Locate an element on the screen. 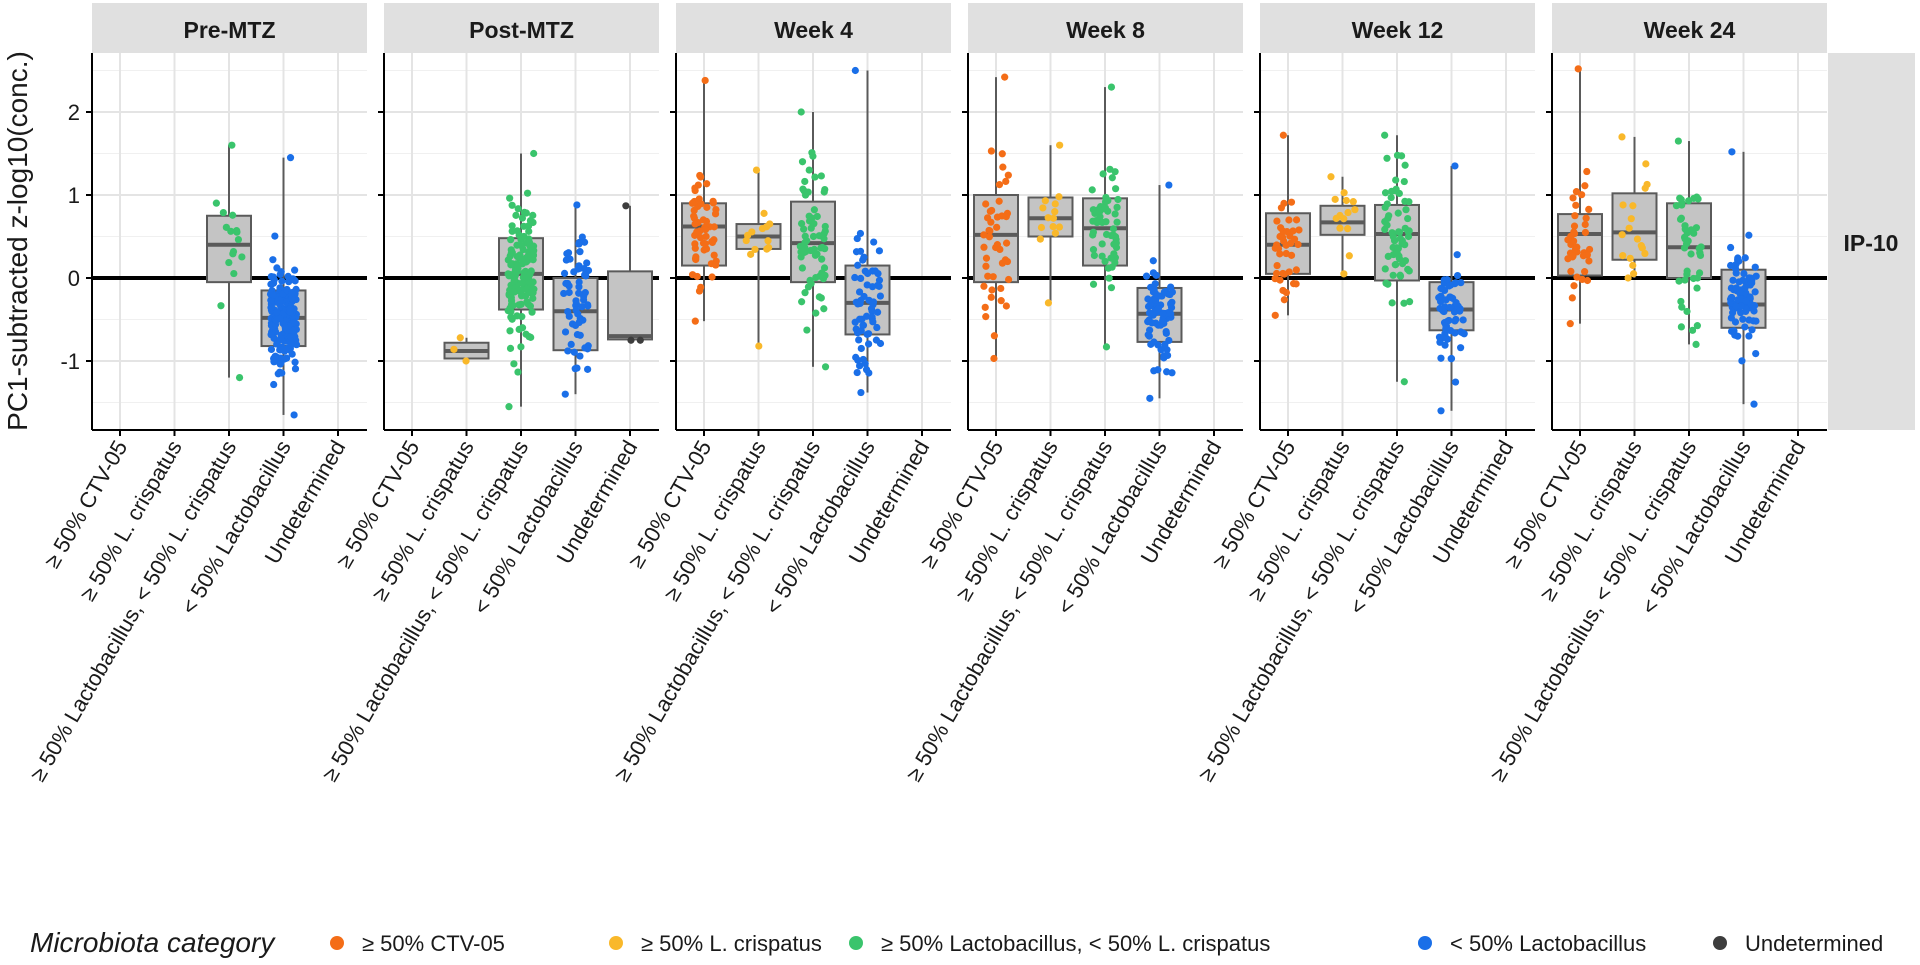 This screenshot has width=1920, height=965. box is located at coordinates (630, 305).